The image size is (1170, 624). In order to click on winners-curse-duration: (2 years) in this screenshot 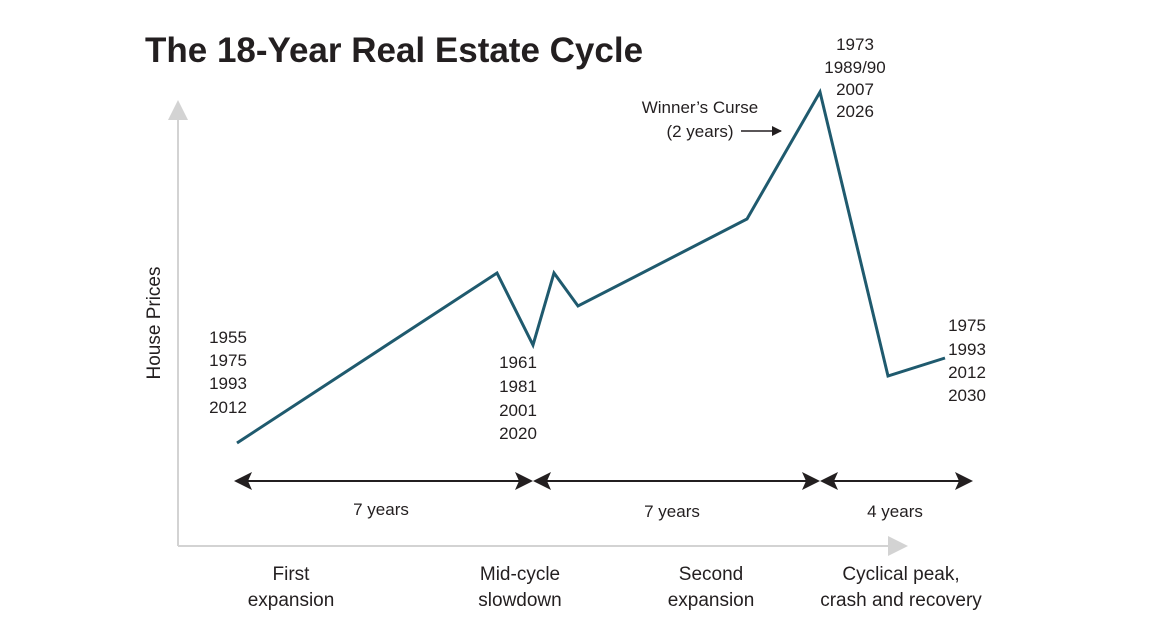, I will do `click(699, 131)`.